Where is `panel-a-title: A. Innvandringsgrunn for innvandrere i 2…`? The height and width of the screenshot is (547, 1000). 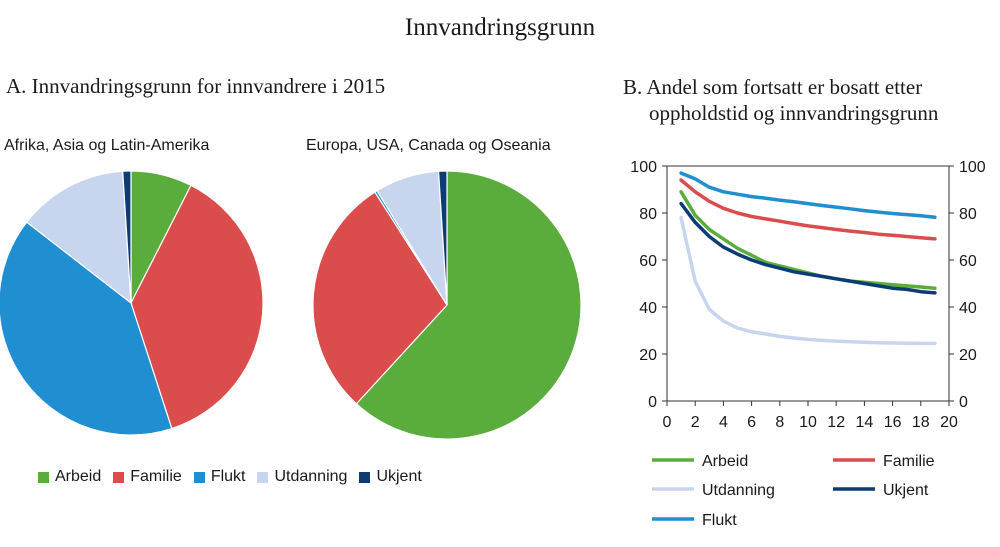 panel-a-title: A. Innvandringsgrunn for innvandrere i 2… is located at coordinates (196, 86).